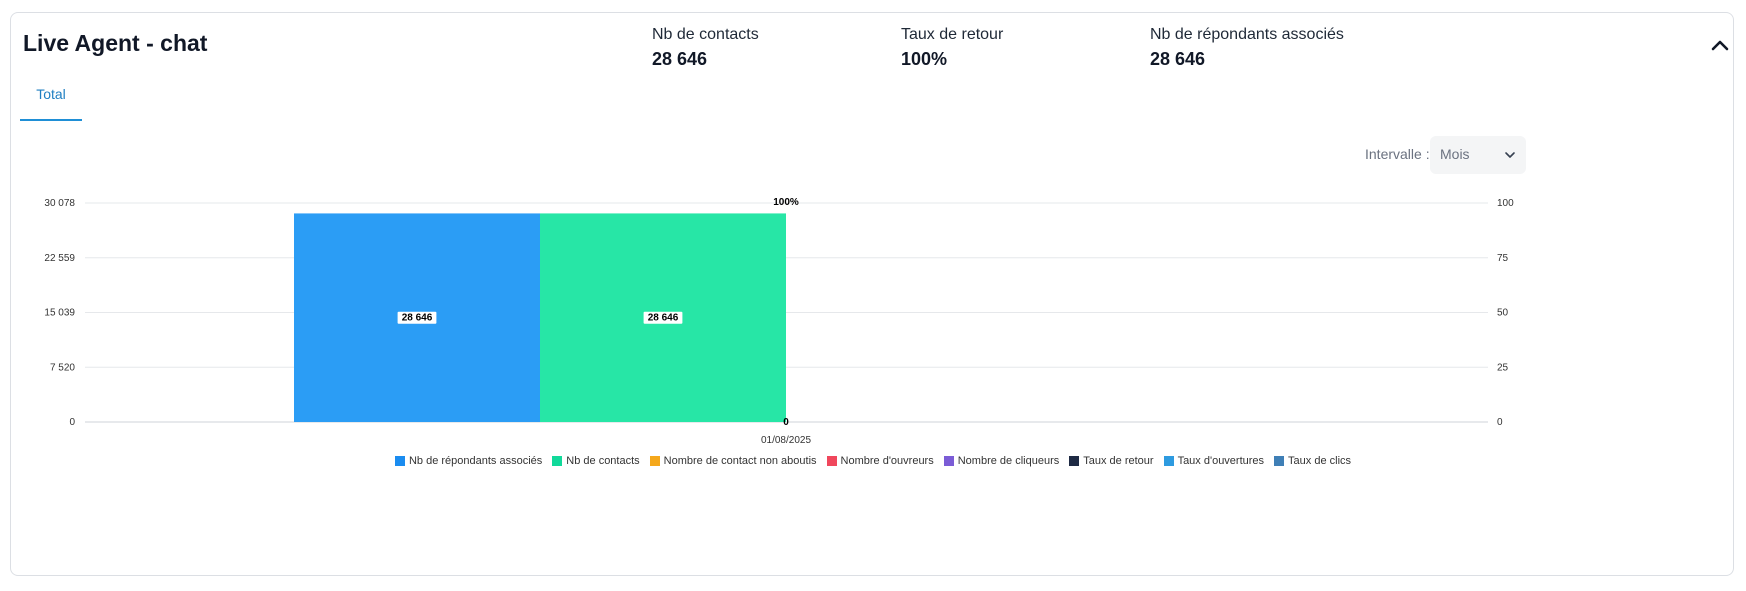 The image size is (1746, 591). What do you see at coordinates (1118, 461) in the screenshot?
I see `legend-label: Taux de retour` at bounding box center [1118, 461].